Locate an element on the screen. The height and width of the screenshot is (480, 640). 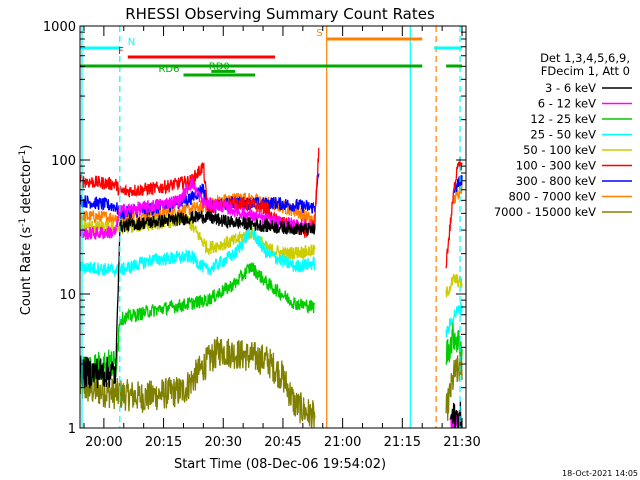
footer-timestamp: 18-Oct-2021 14:05 is located at coordinates (600, 473).